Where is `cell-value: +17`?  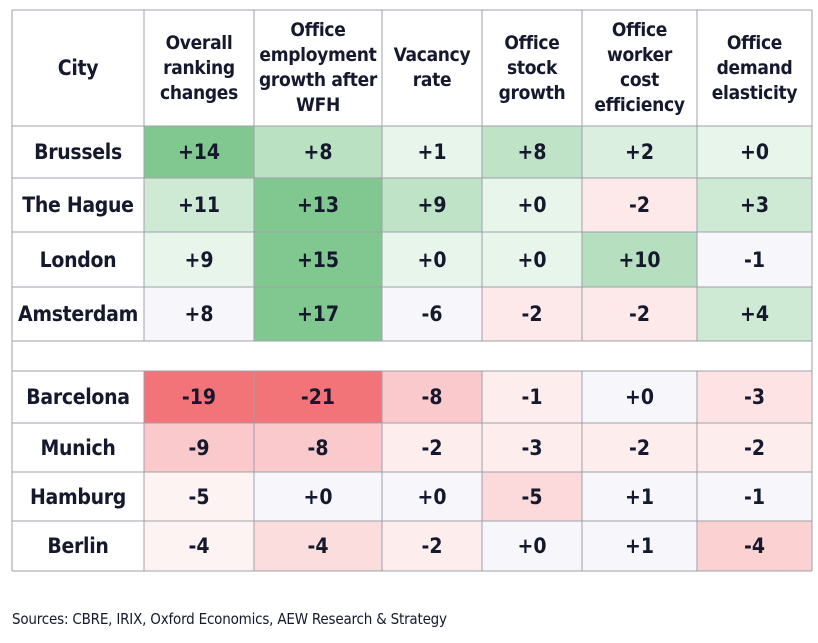
cell-value: +17 is located at coordinates (318, 314).